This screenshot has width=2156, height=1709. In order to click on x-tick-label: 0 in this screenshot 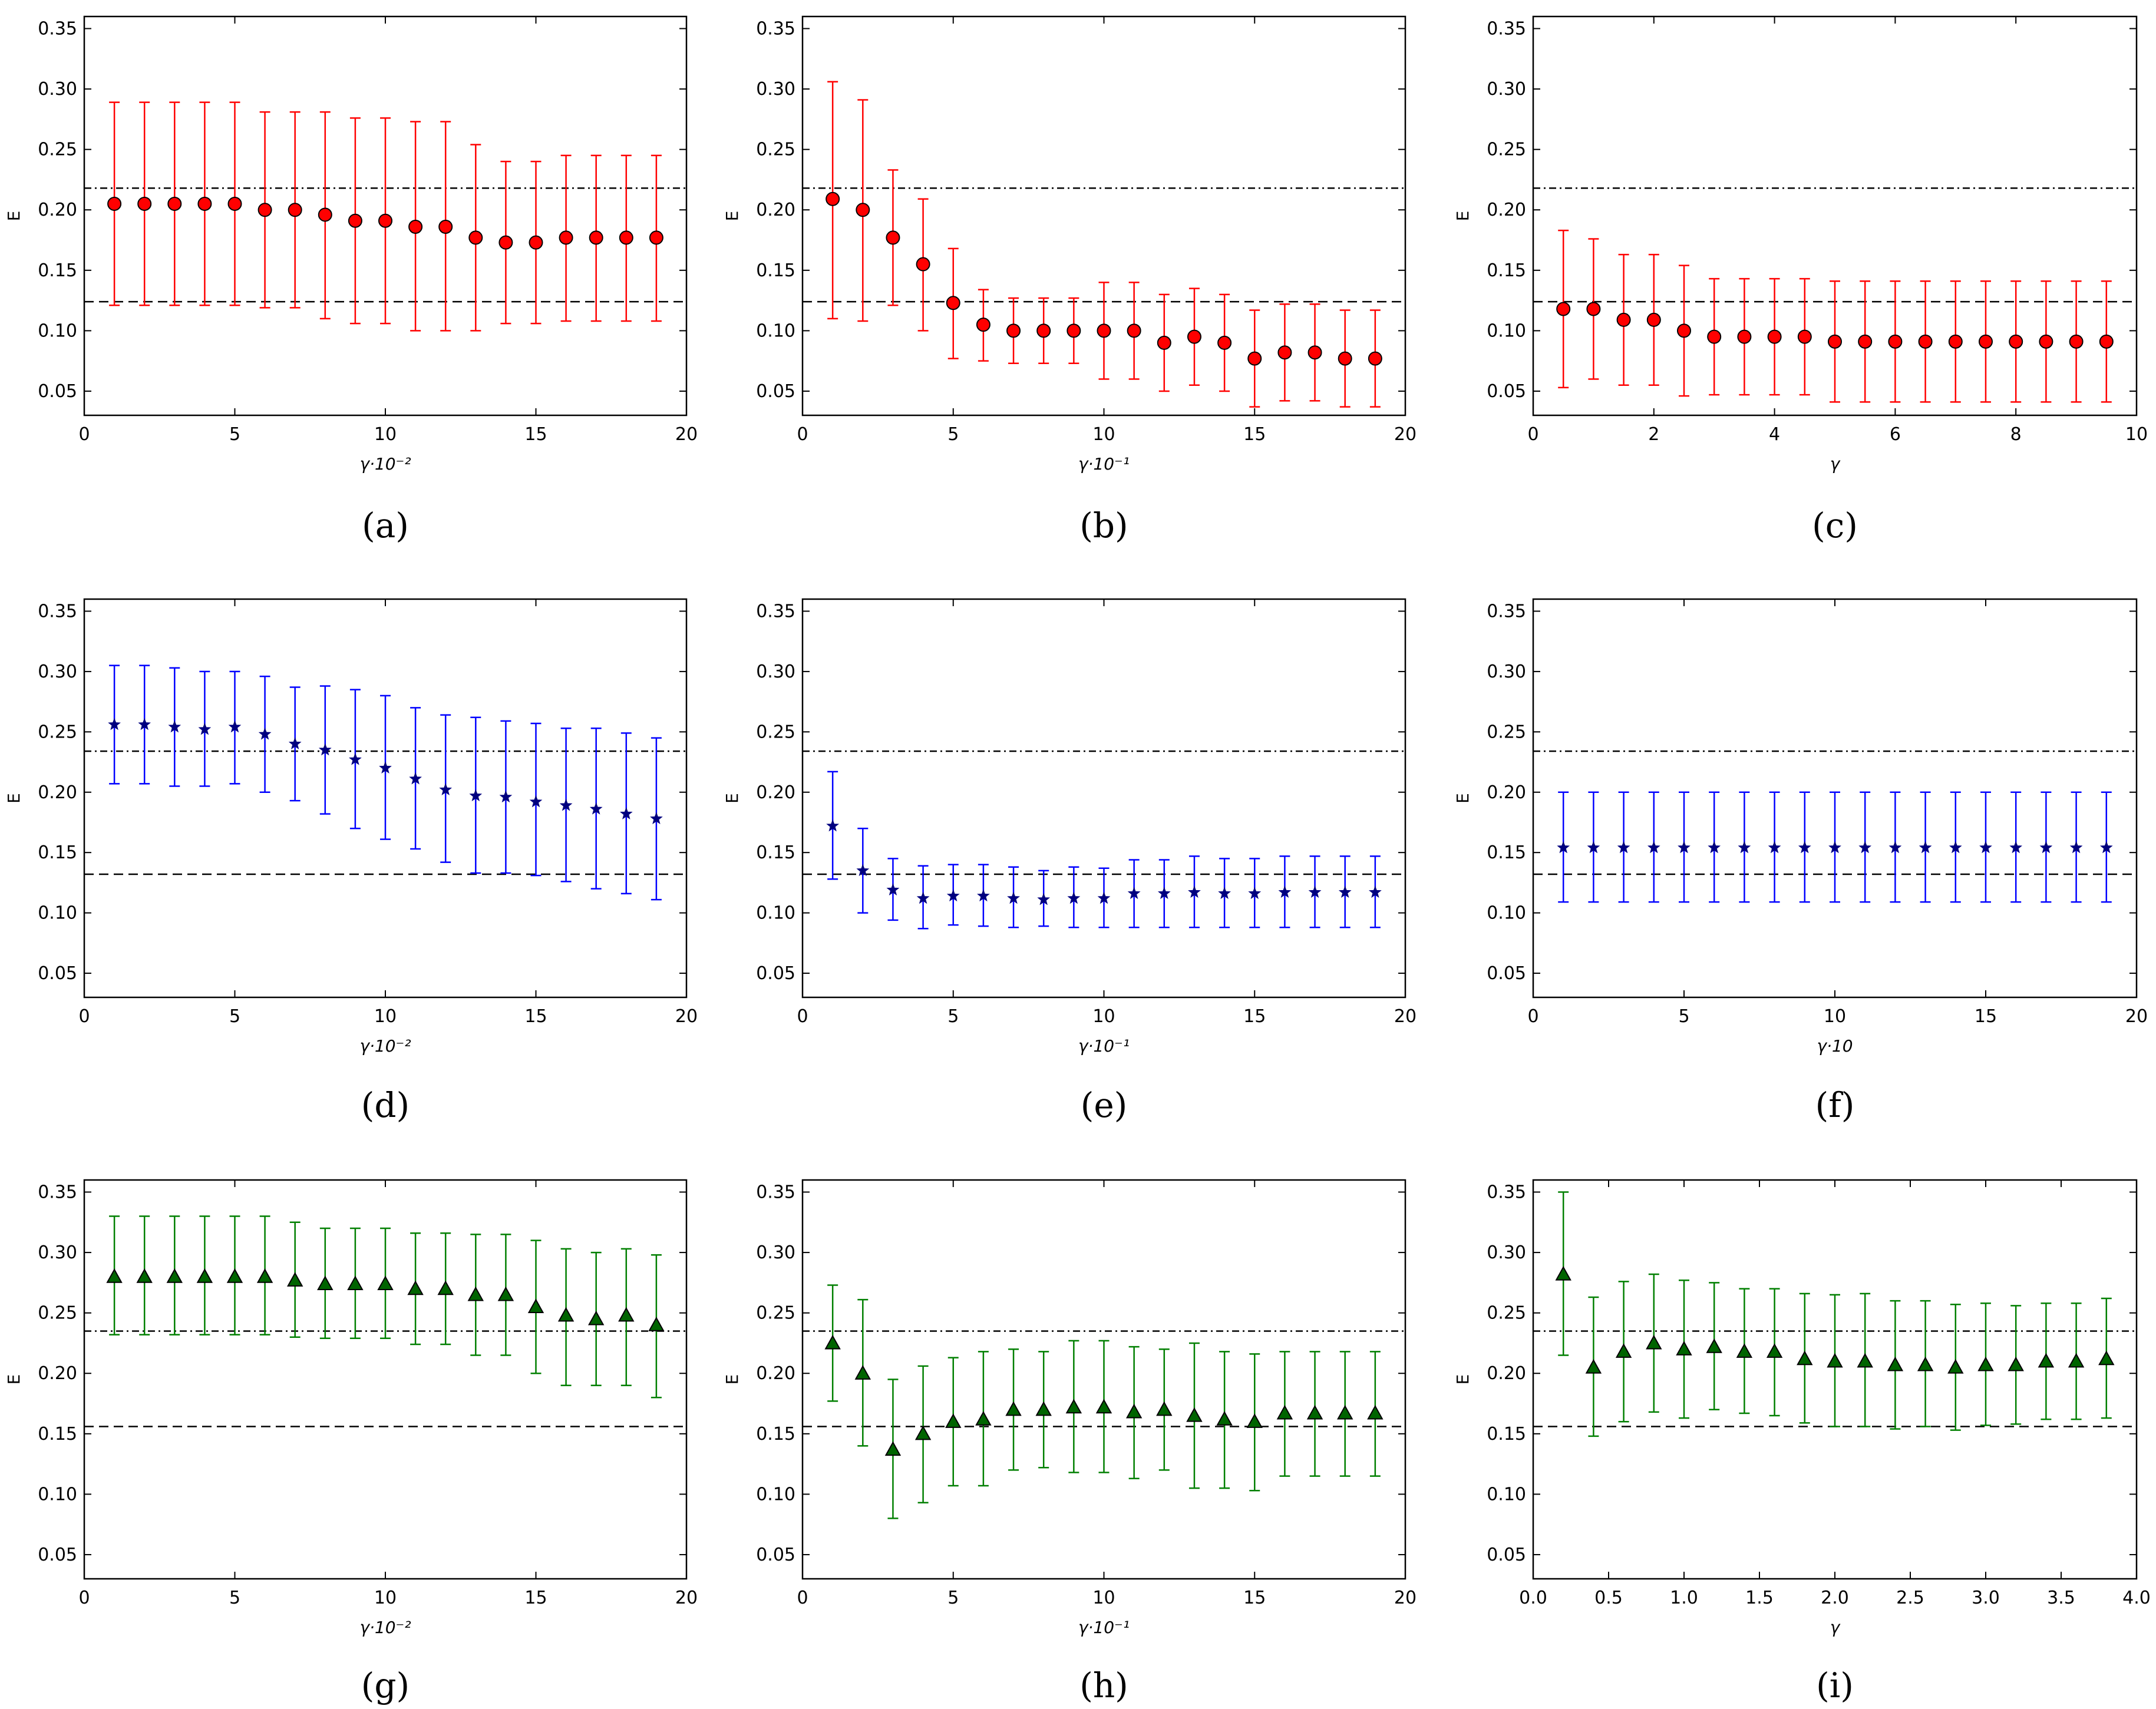, I will do `click(84, 1598)`.